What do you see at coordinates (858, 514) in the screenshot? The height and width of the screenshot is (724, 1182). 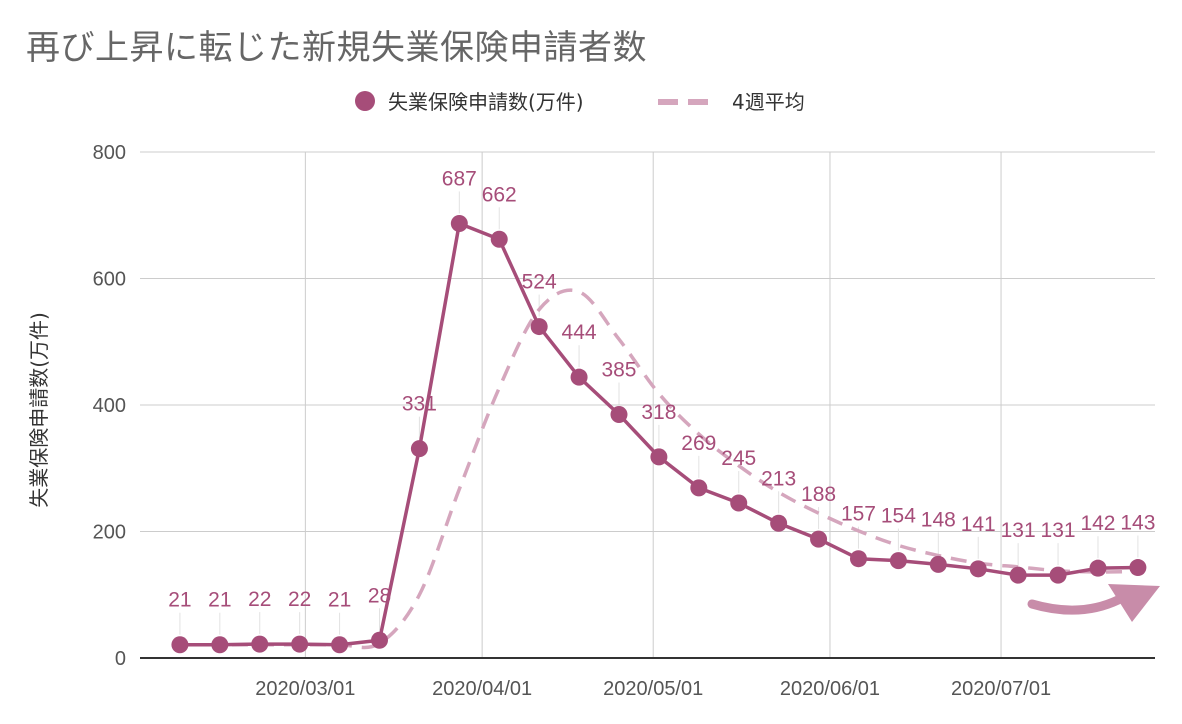 I see `data-label: 157` at bounding box center [858, 514].